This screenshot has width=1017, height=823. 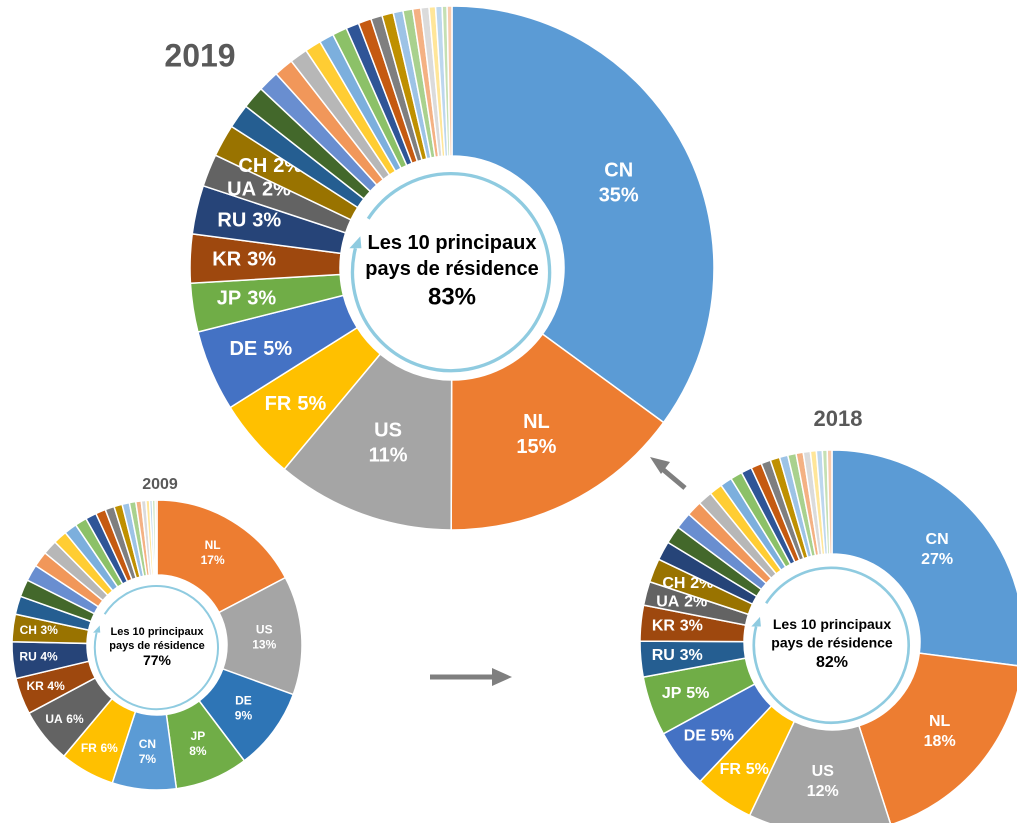 I want to click on slice-label: CH 3%, so click(x=39, y=630).